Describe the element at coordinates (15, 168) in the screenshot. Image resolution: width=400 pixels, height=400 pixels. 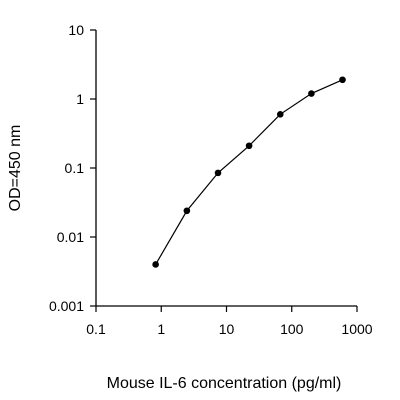
I see `y-axis-label: OD=450 nm` at that location.